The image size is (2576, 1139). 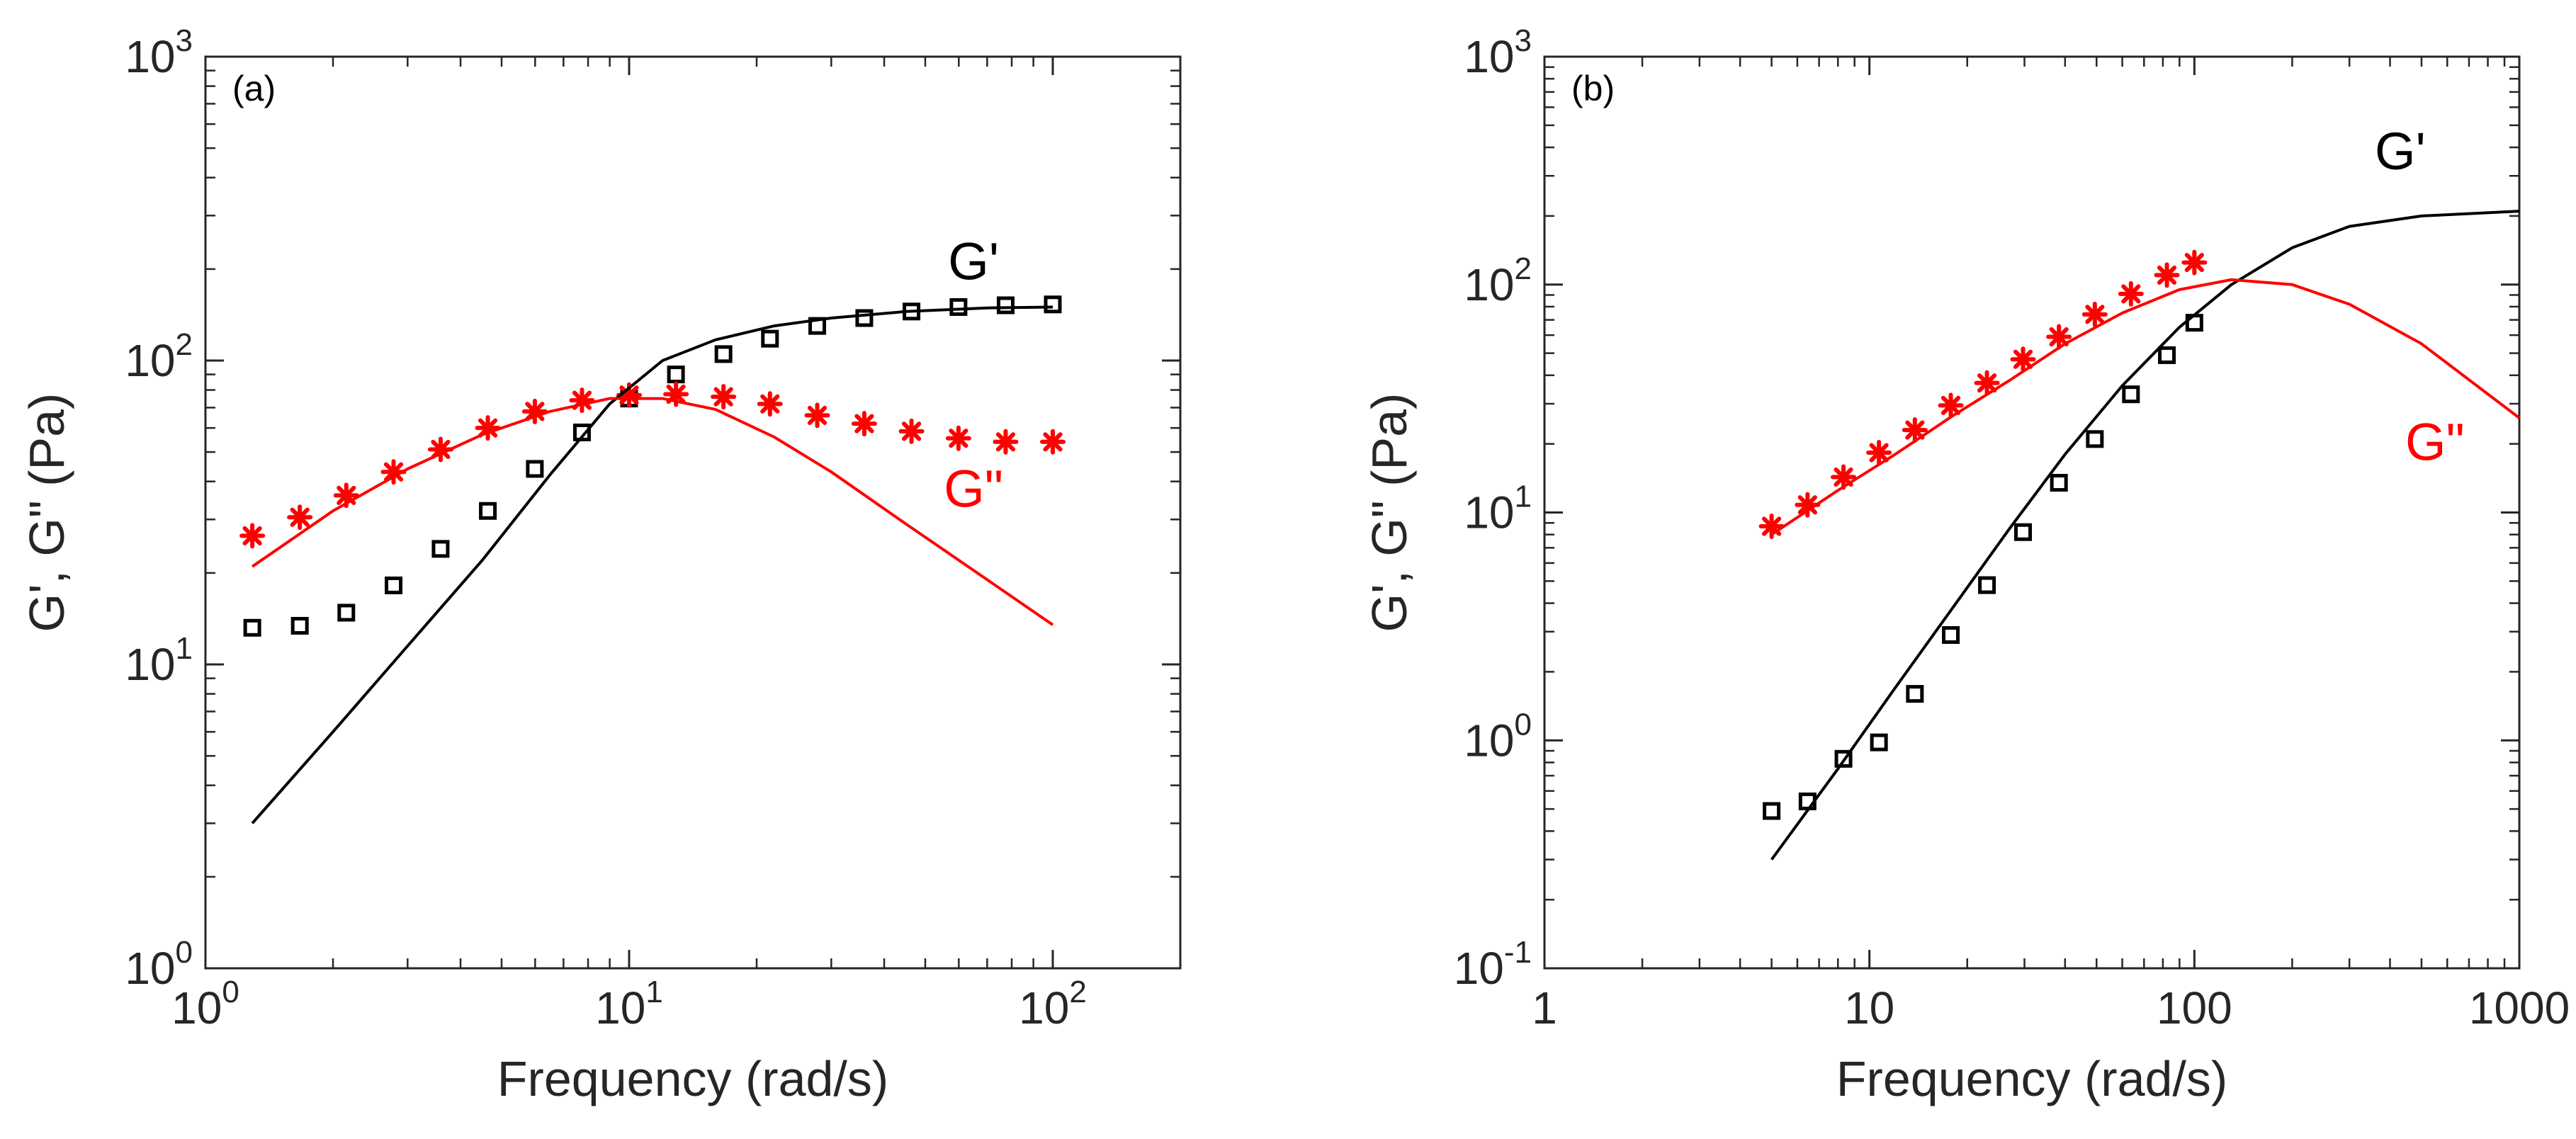 What do you see at coordinates (230, 992) in the screenshot?
I see `x-tick-exponent: 0` at bounding box center [230, 992].